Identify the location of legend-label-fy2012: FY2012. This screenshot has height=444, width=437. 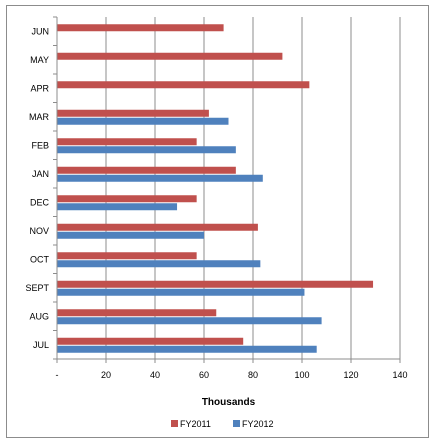
(258, 424).